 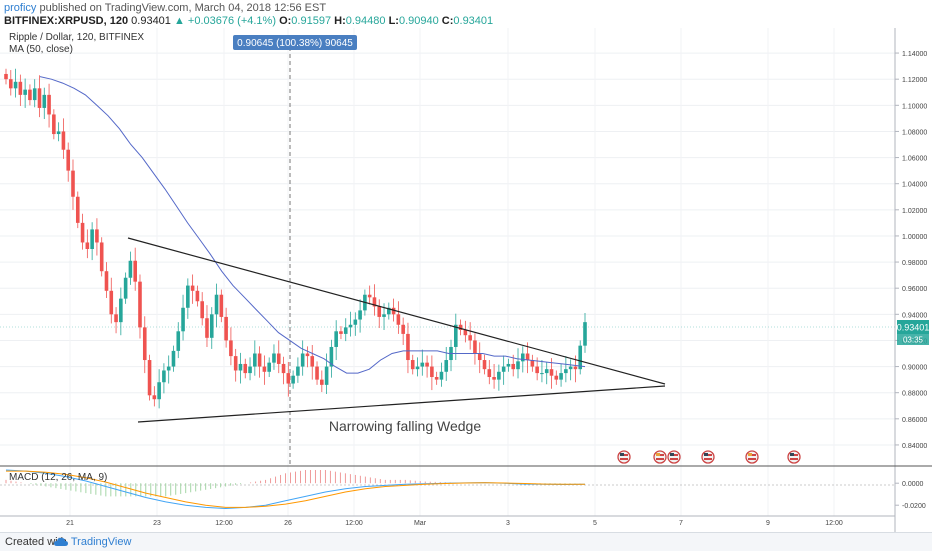 I want to click on macd-axis: 0.0000 -0.0200, so click(x=910, y=495).